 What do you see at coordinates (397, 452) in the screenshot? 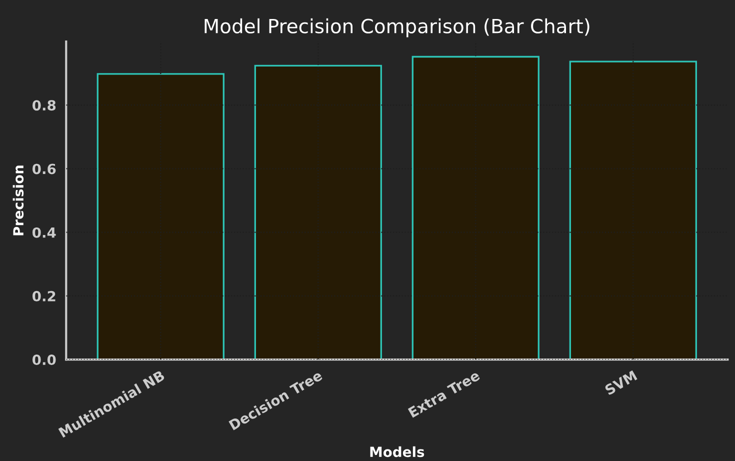
I see `x-axis-title: Models` at bounding box center [397, 452].